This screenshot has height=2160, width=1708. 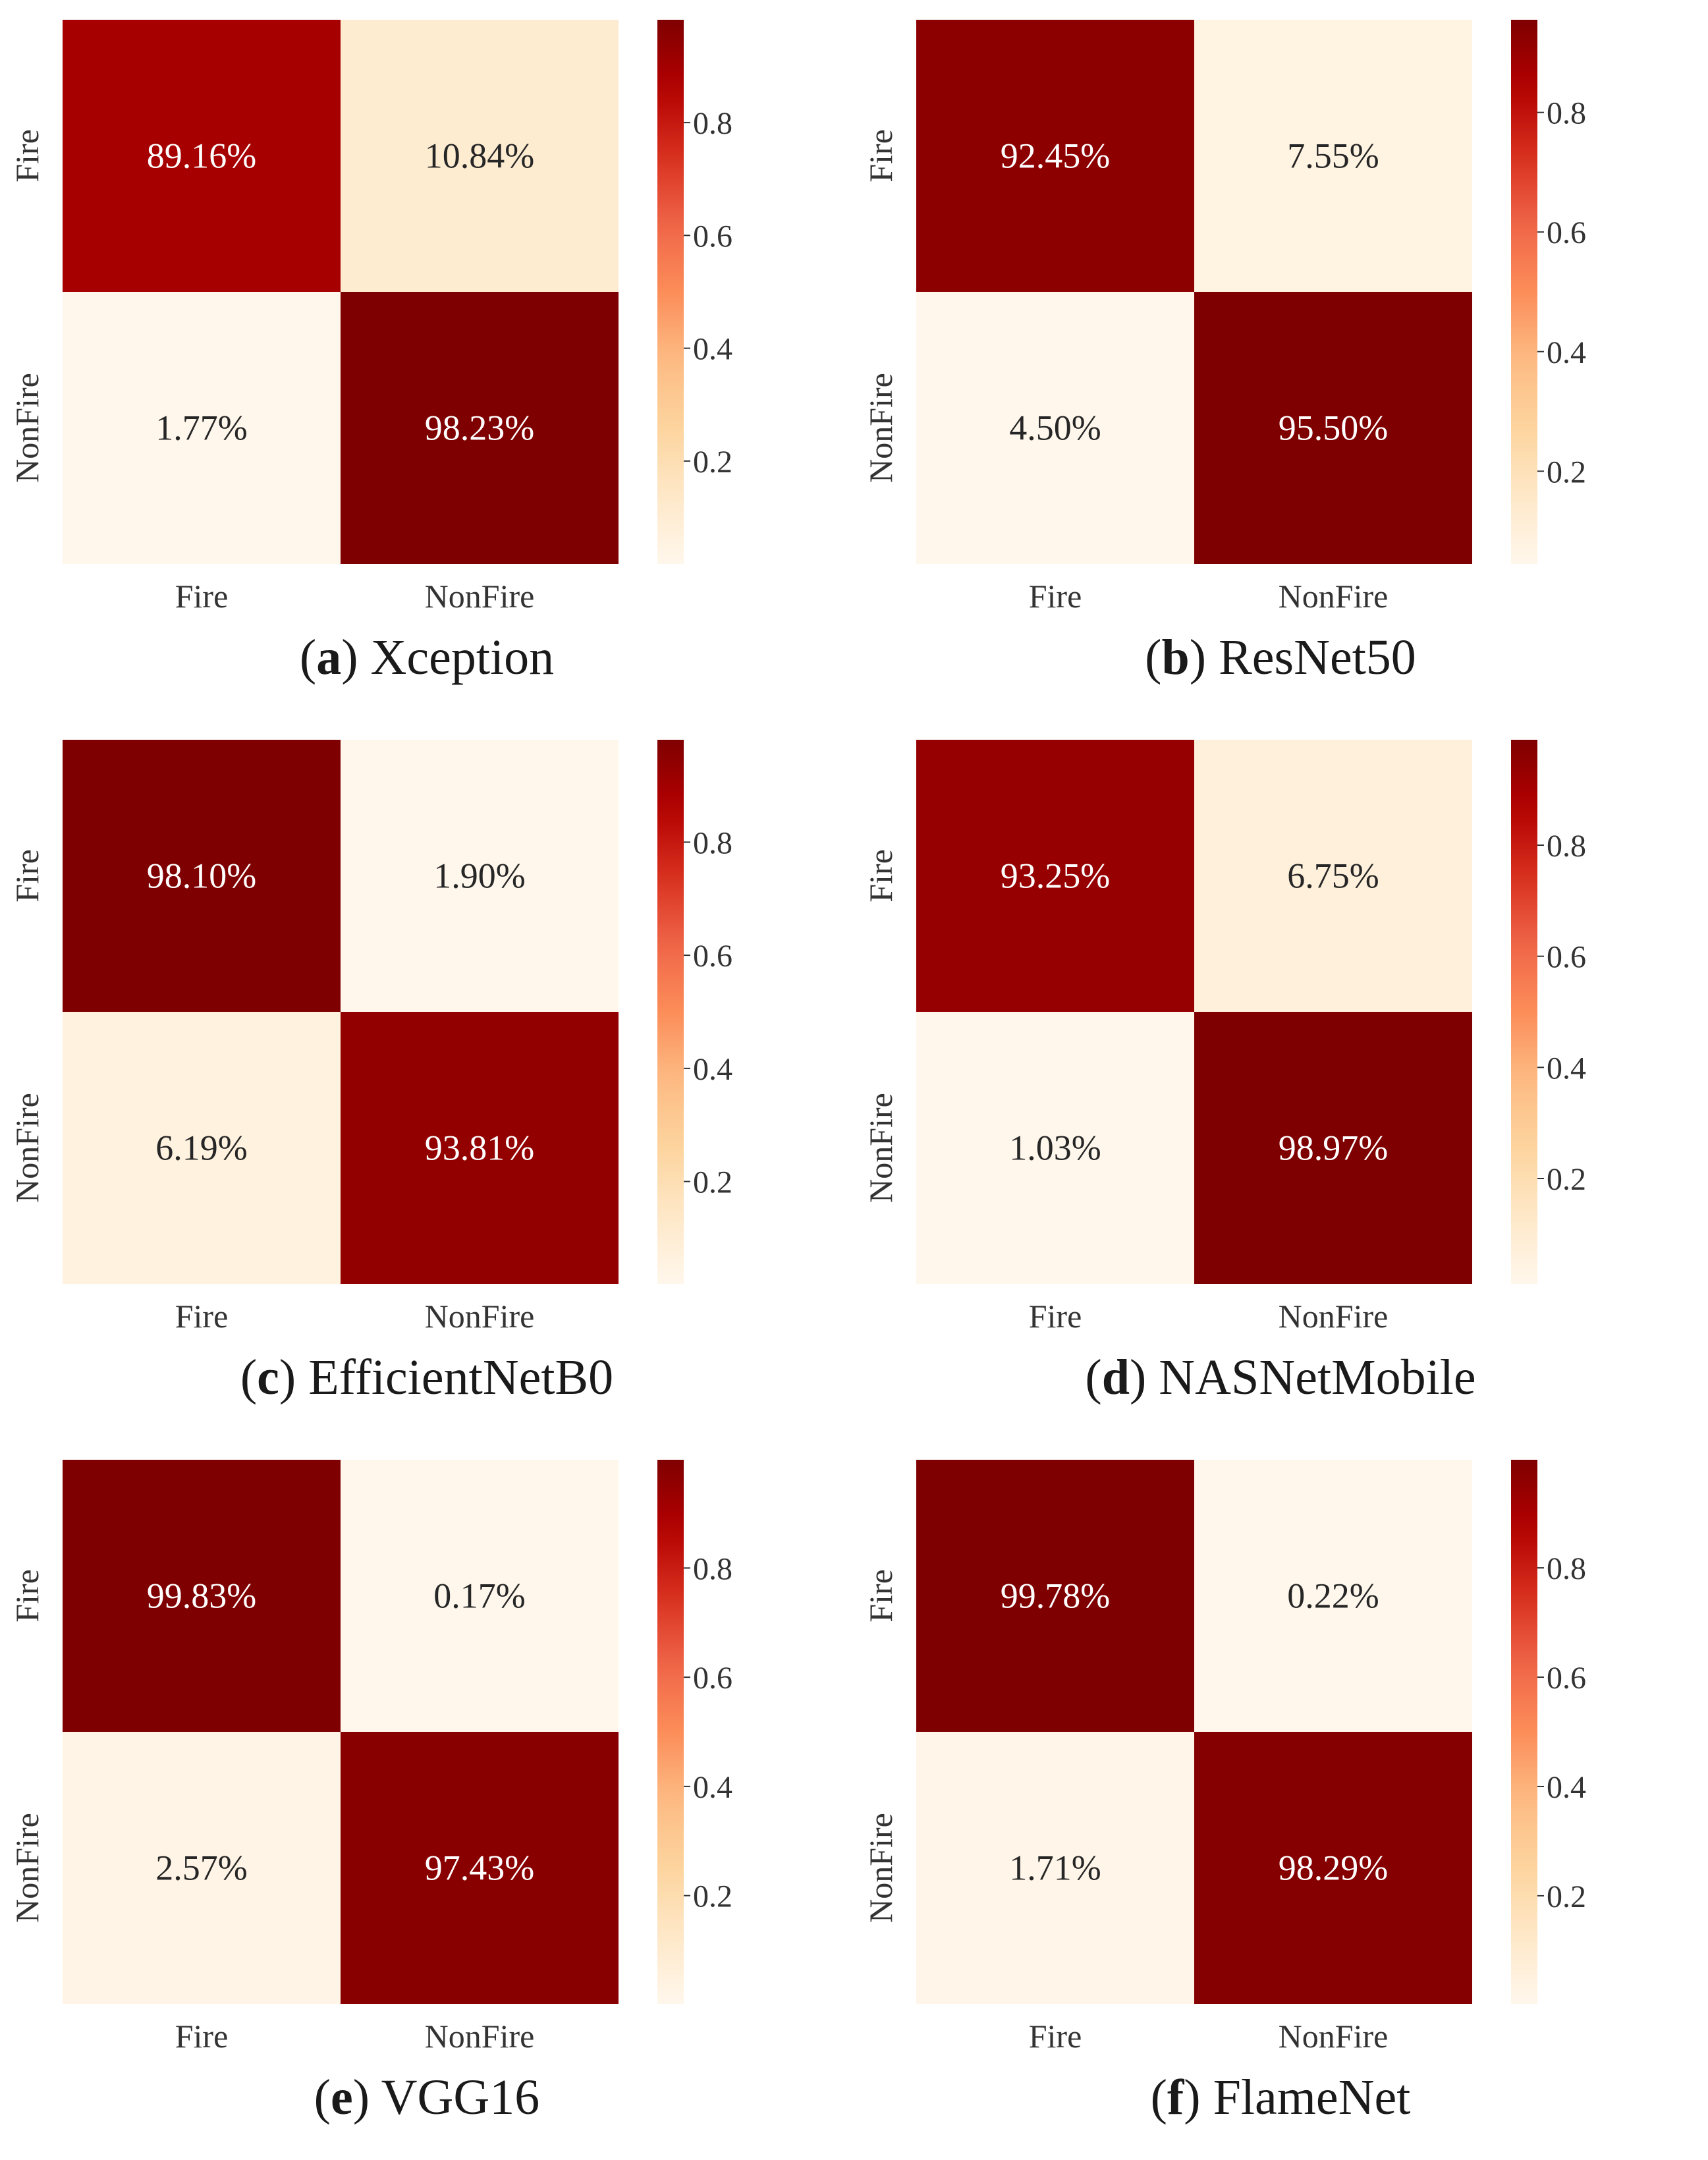 I want to click on caption-f: (f) FlameNet, so click(x=1280, y=2097).